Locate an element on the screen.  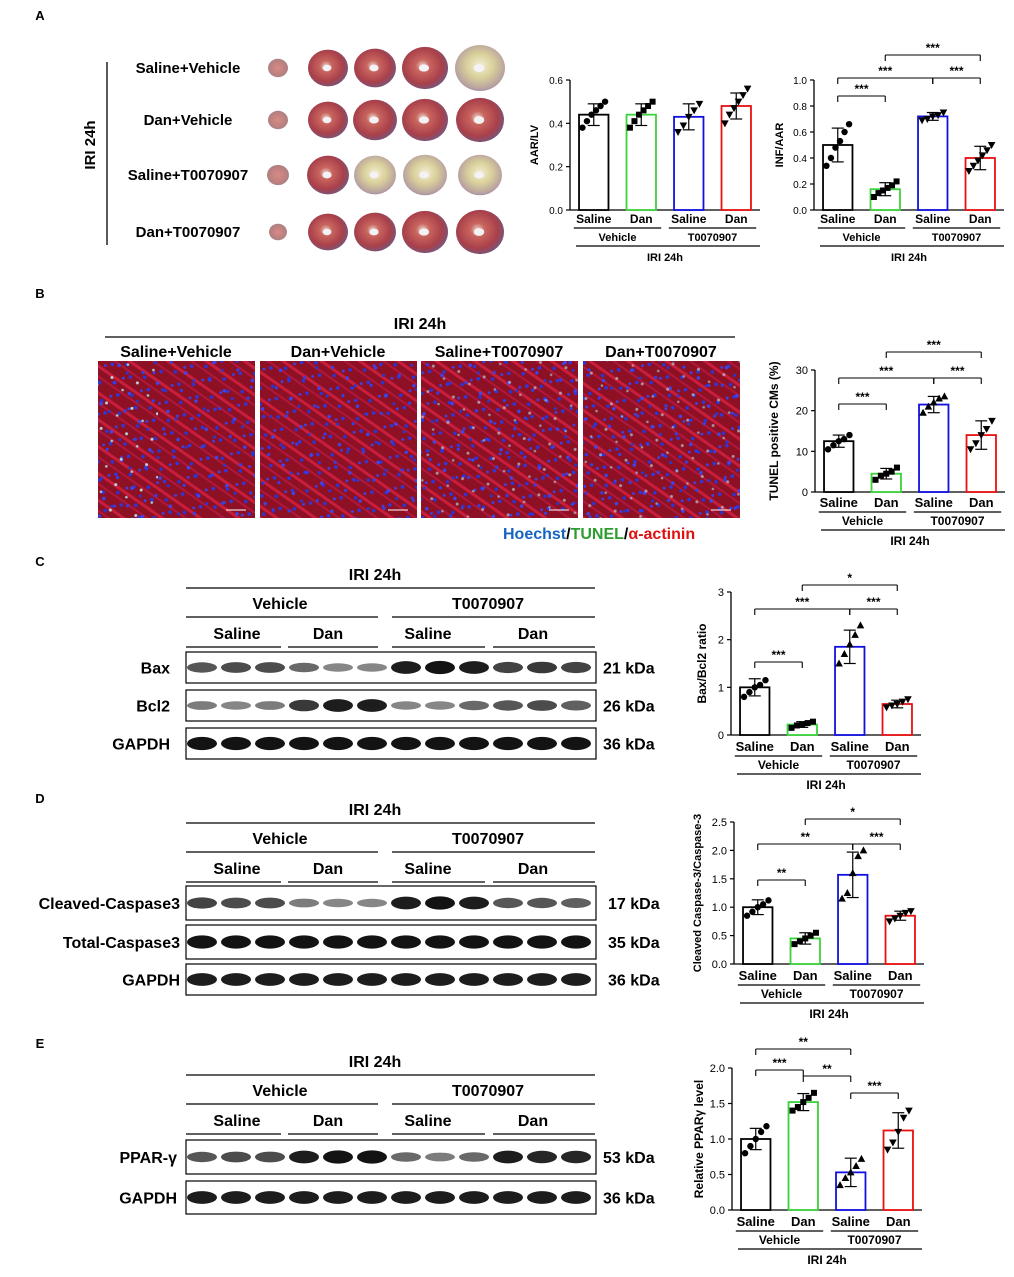
blot-label: Total-Caspase3 is located at coordinates (121, 943).